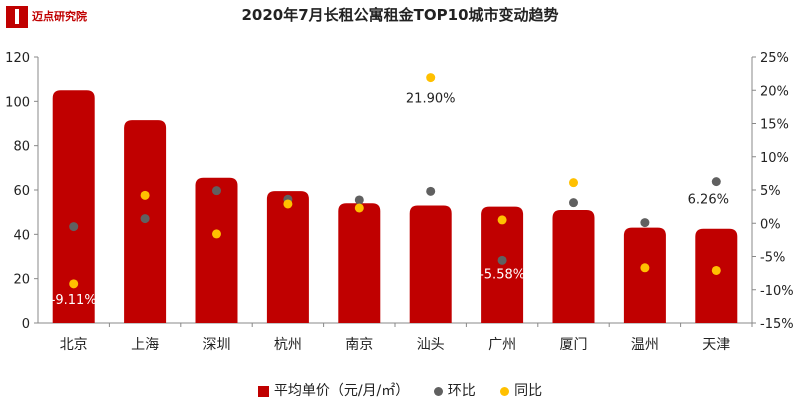 The height and width of the screenshot is (407, 800). What do you see at coordinates (74, 345) in the screenshot?
I see `category-label: 北京` at bounding box center [74, 345].